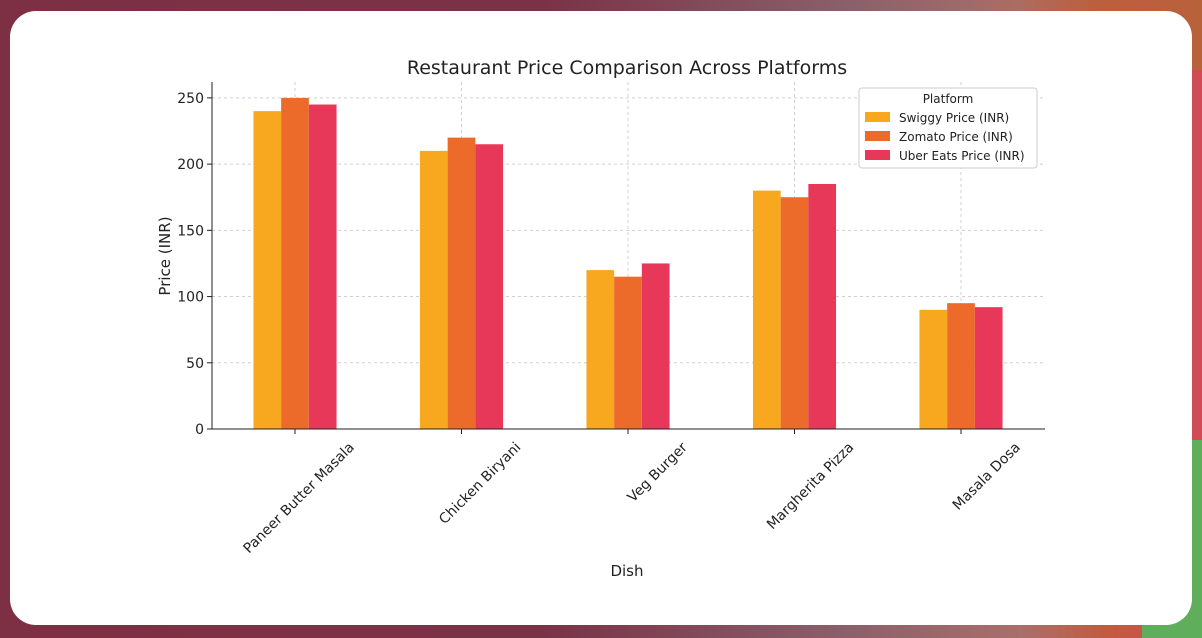 The height and width of the screenshot is (638, 1202). What do you see at coordinates (190, 298) in the screenshot?
I see `y-tick-label: 100` at bounding box center [190, 298].